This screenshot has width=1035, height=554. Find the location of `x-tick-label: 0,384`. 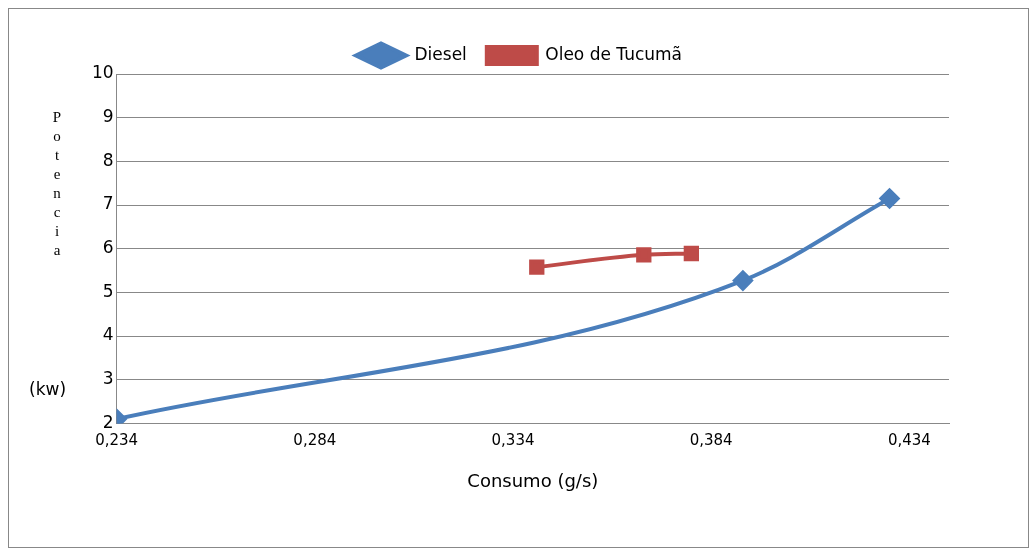

x-tick-label: 0,384 is located at coordinates (711, 440).